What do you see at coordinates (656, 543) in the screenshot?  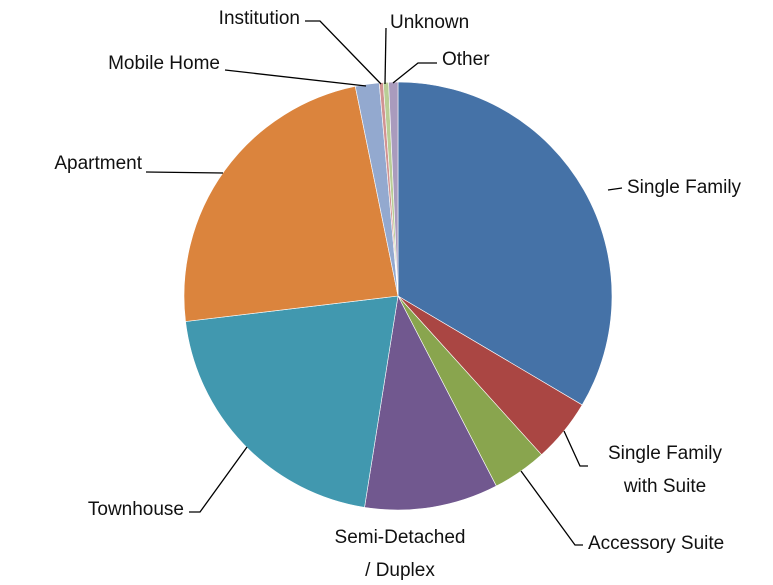 I see `slice-label: Accessory Suite` at bounding box center [656, 543].